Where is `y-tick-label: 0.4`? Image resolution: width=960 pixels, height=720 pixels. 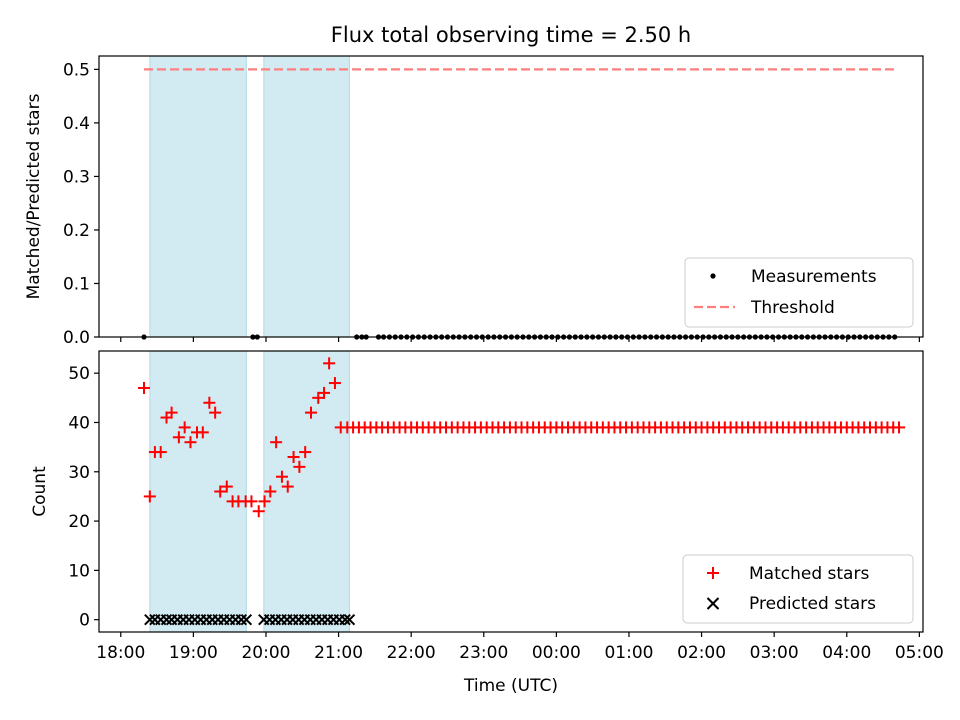 y-tick-label: 0.4 is located at coordinates (76, 124).